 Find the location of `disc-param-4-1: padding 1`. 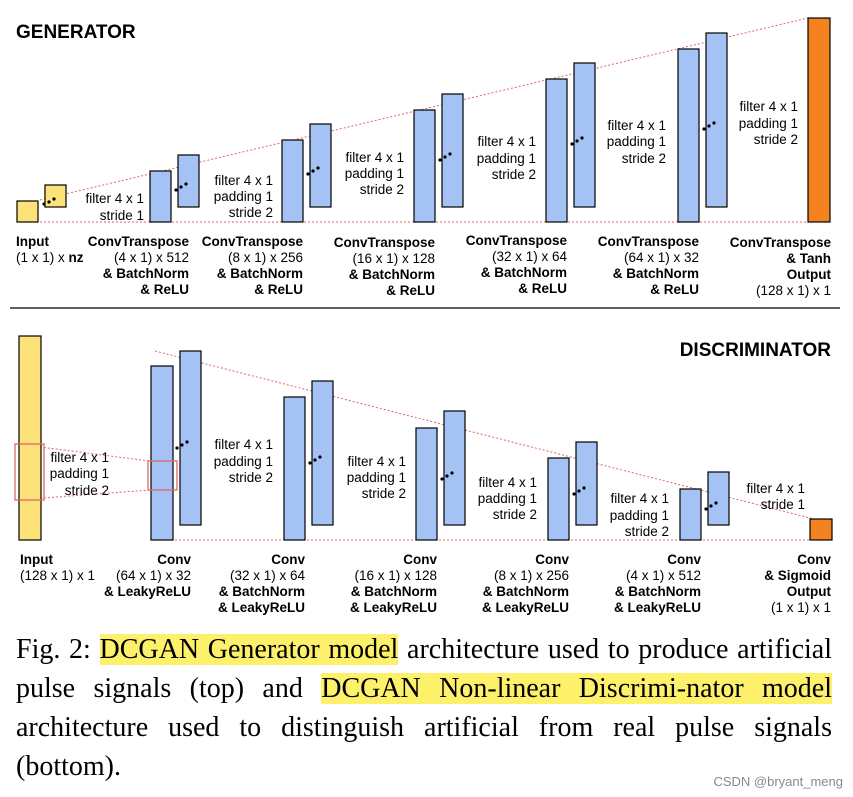

disc-param-4-1: padding 1 is located at coordinates (639, 515).